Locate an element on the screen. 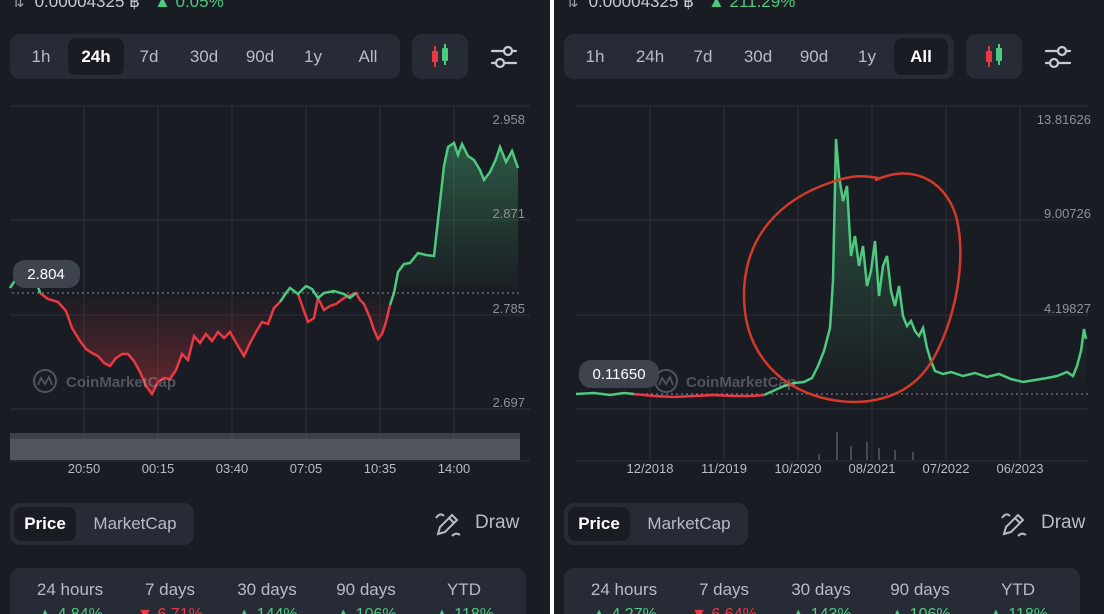  start-price-badge: 0.11650 is located at coordinates (619, 374).